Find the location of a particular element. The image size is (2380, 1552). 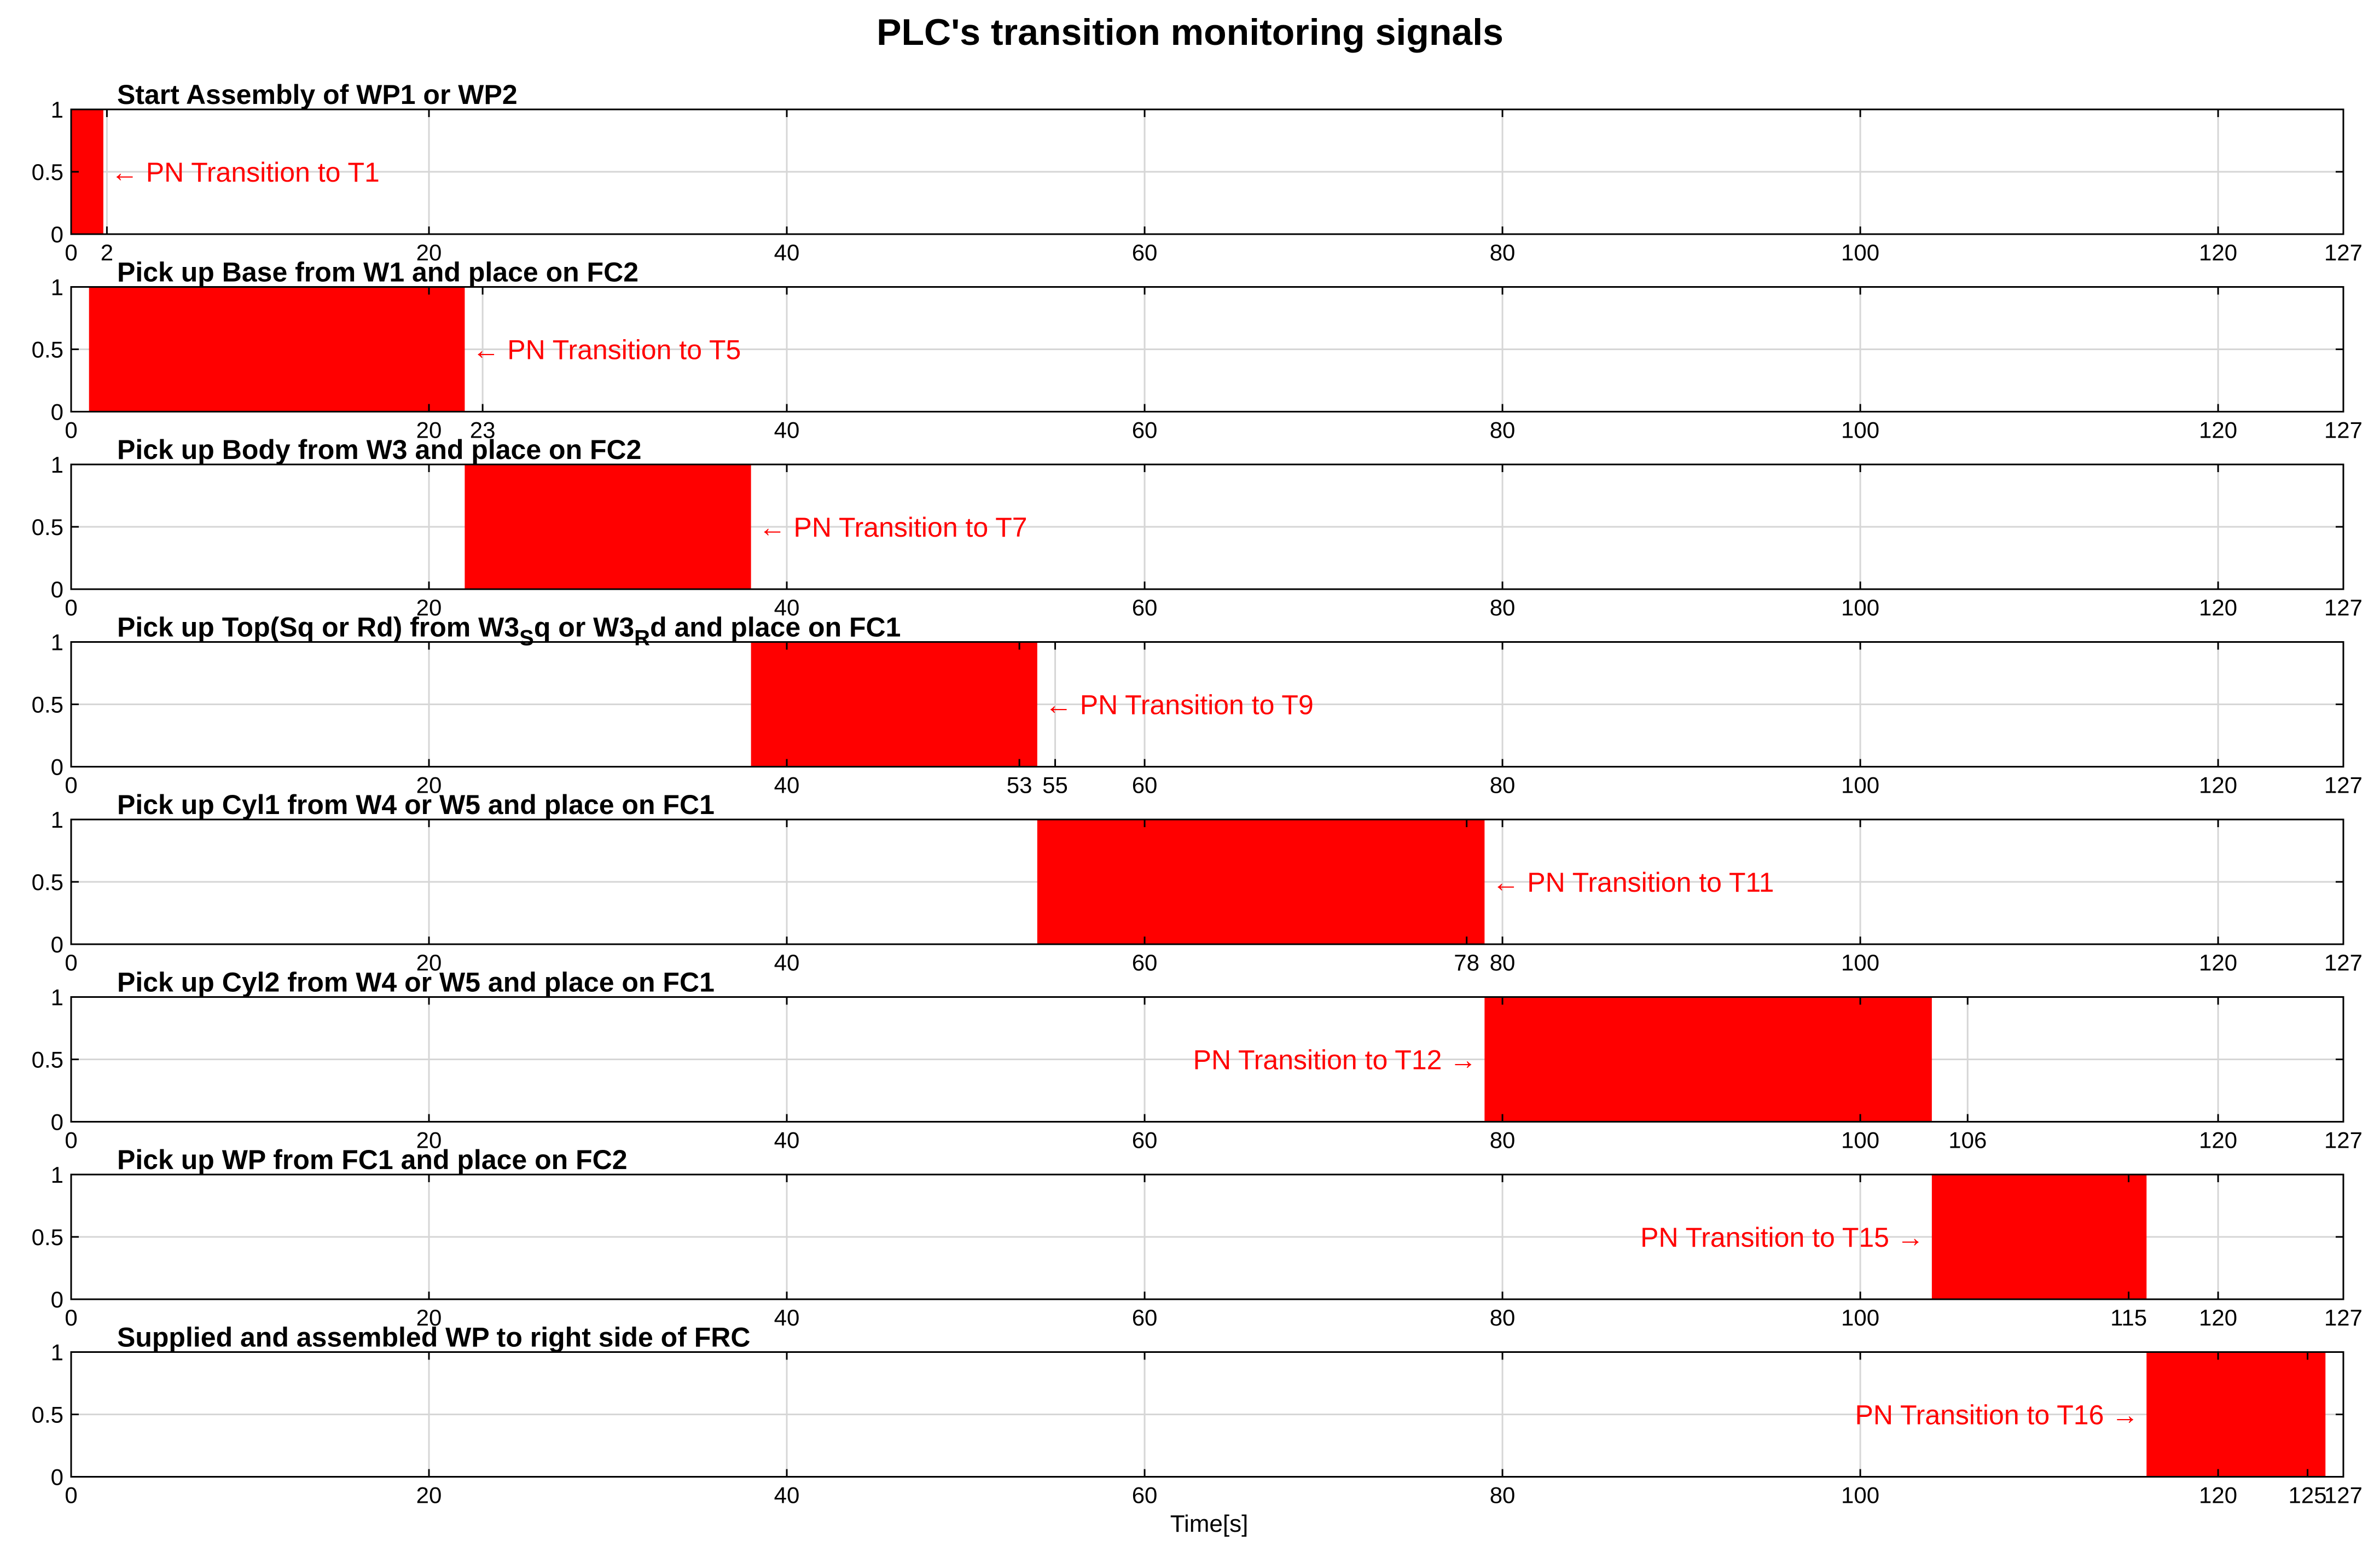

title-segment: d and place on FC1 is located at coordinates (775, 627).